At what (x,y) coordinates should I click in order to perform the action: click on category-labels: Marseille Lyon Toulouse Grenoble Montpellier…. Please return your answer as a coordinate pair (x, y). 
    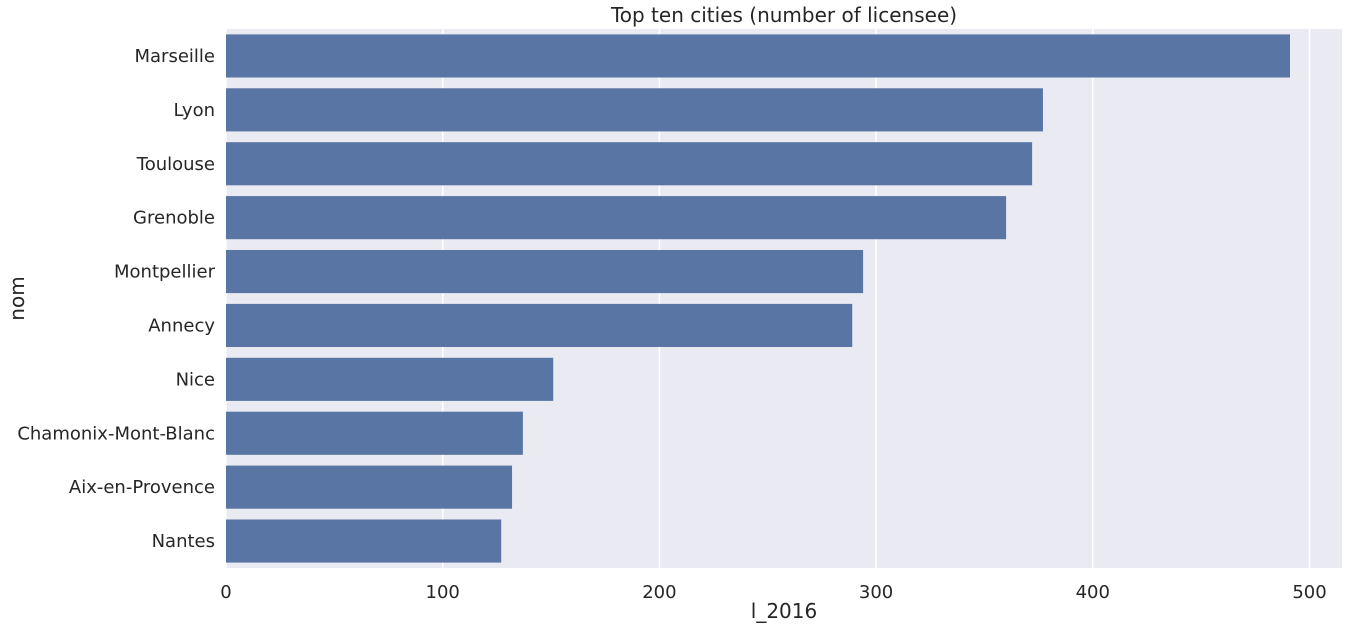
    Looking at the image, I should click on (116, 299).